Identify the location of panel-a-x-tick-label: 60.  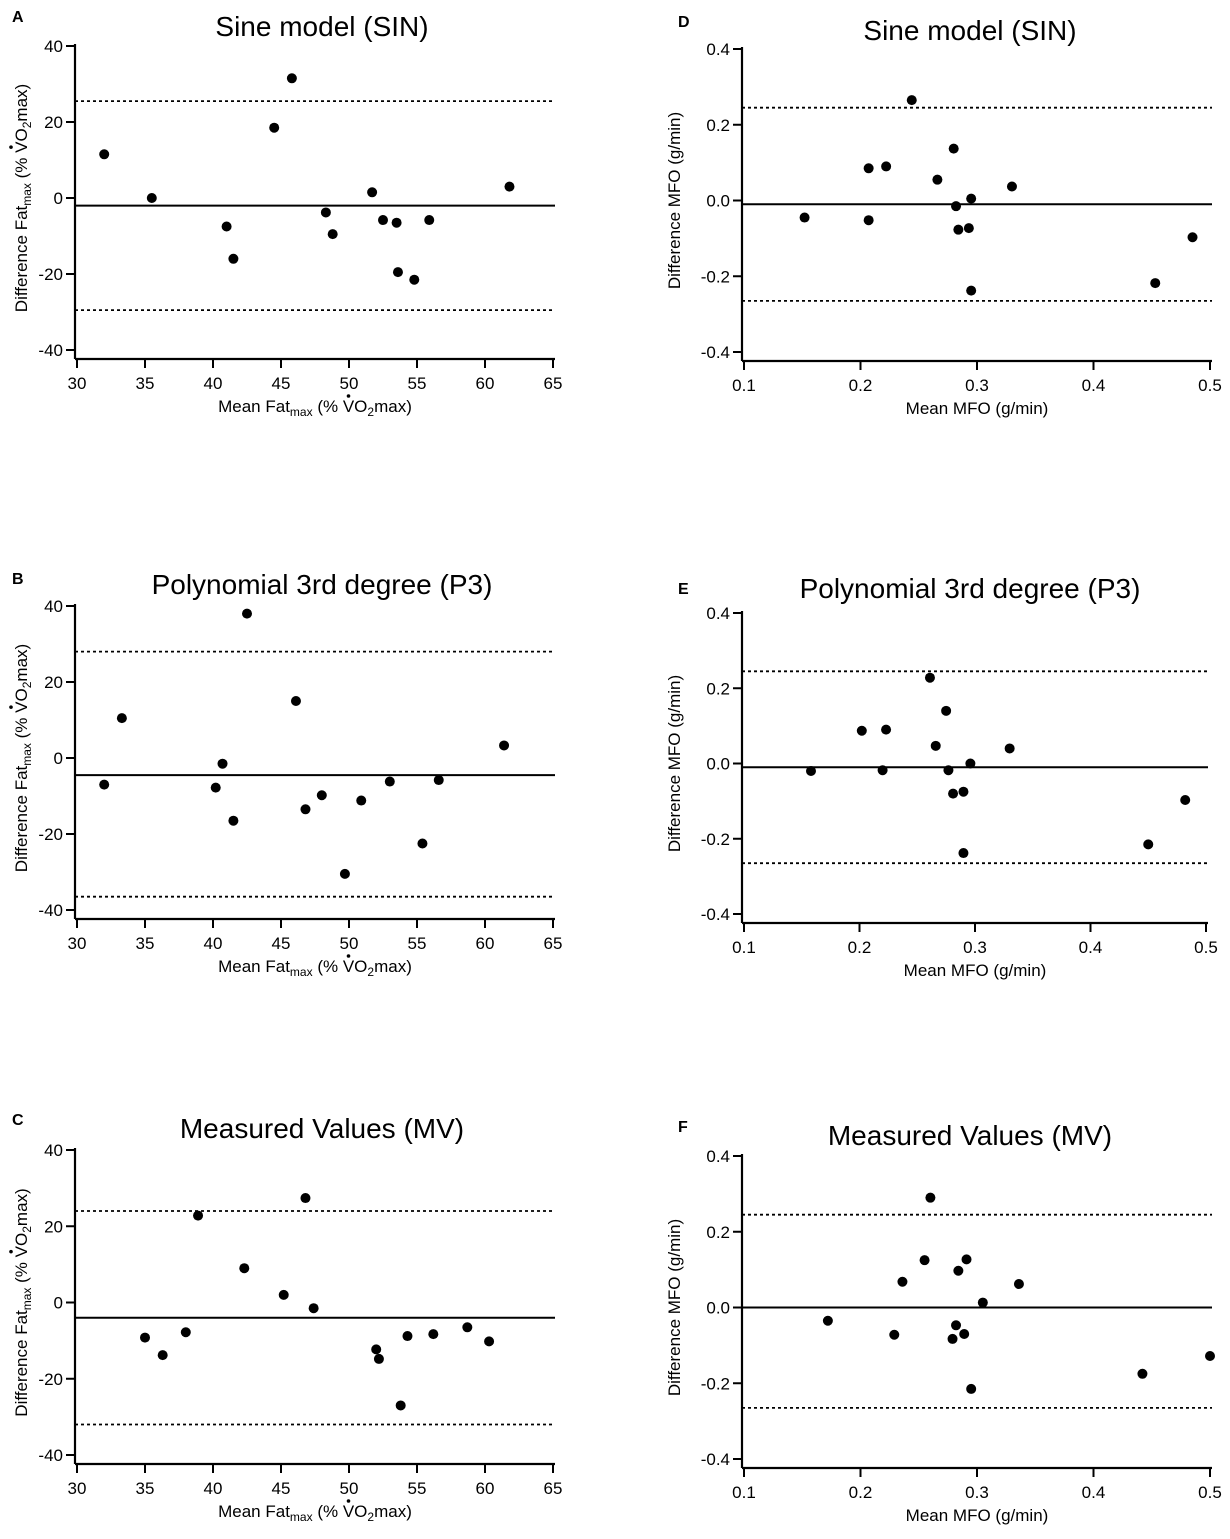
(485, 383).